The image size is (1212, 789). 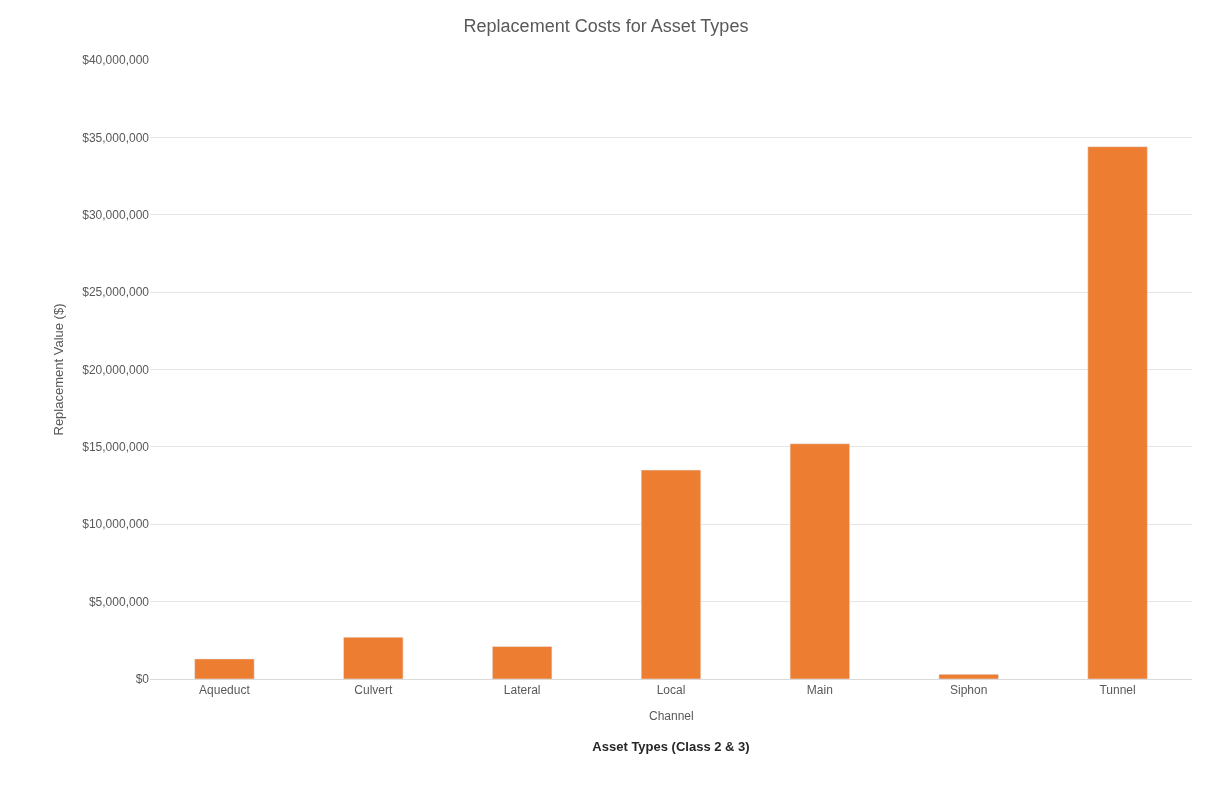 What do you see at coordinates (671, 746) in the screenshot?
I see `x-axis-title: Asset Types (Class 2 & 3)` at bounding box center [671, 746].